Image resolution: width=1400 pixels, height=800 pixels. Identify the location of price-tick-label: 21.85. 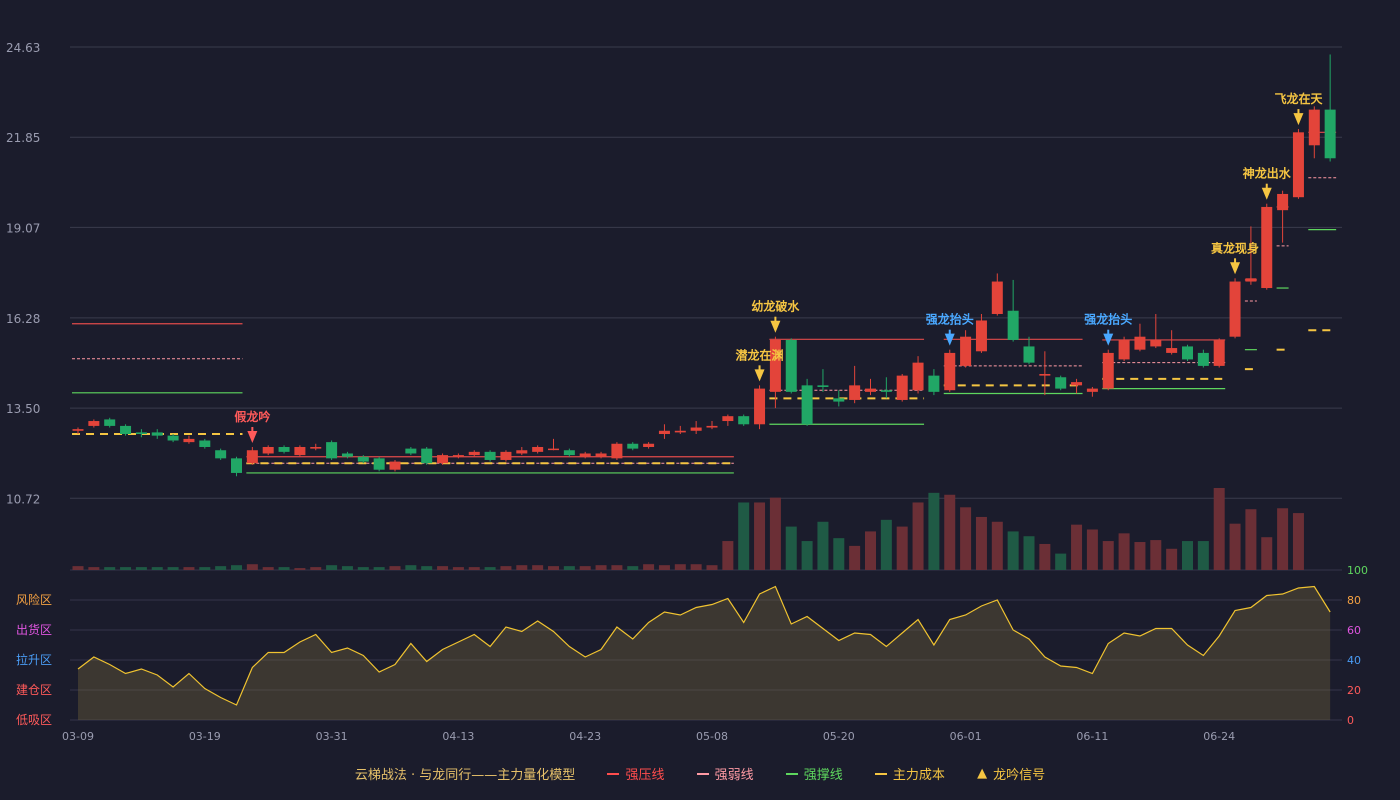
(23, 138).